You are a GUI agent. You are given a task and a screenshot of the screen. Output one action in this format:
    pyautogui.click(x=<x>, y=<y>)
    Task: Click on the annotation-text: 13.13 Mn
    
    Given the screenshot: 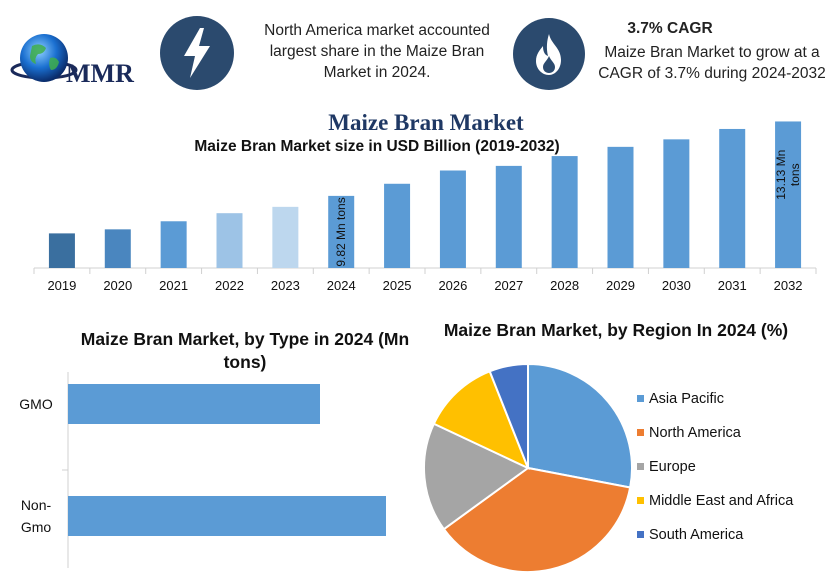 What is the action you would take?
    pyautogui.click(x=781, y=175)
    